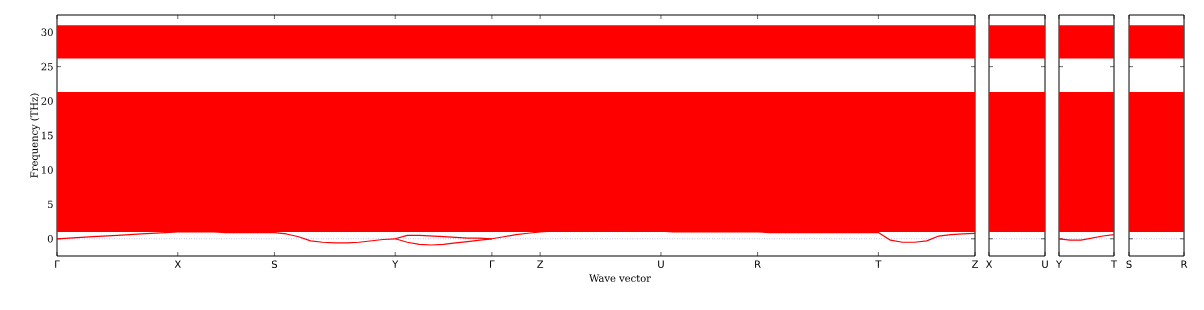 Image resolution: width=1204 pixels, height=310 pixels. What do you see at coordinates (35, 135) in the screenshot?
I see `y-axis-title: Frequency (THz)` at bounding box center [35, 135].